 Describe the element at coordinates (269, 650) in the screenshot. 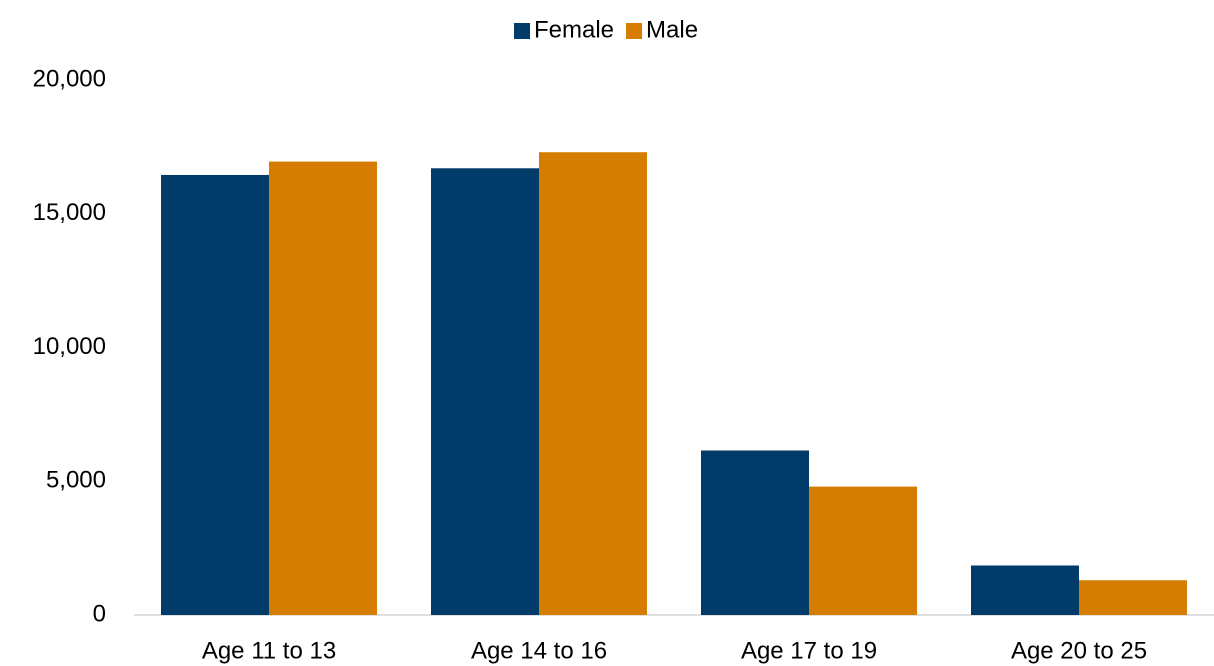

I see `x-tick-label: Age 11 to 13` at that location.